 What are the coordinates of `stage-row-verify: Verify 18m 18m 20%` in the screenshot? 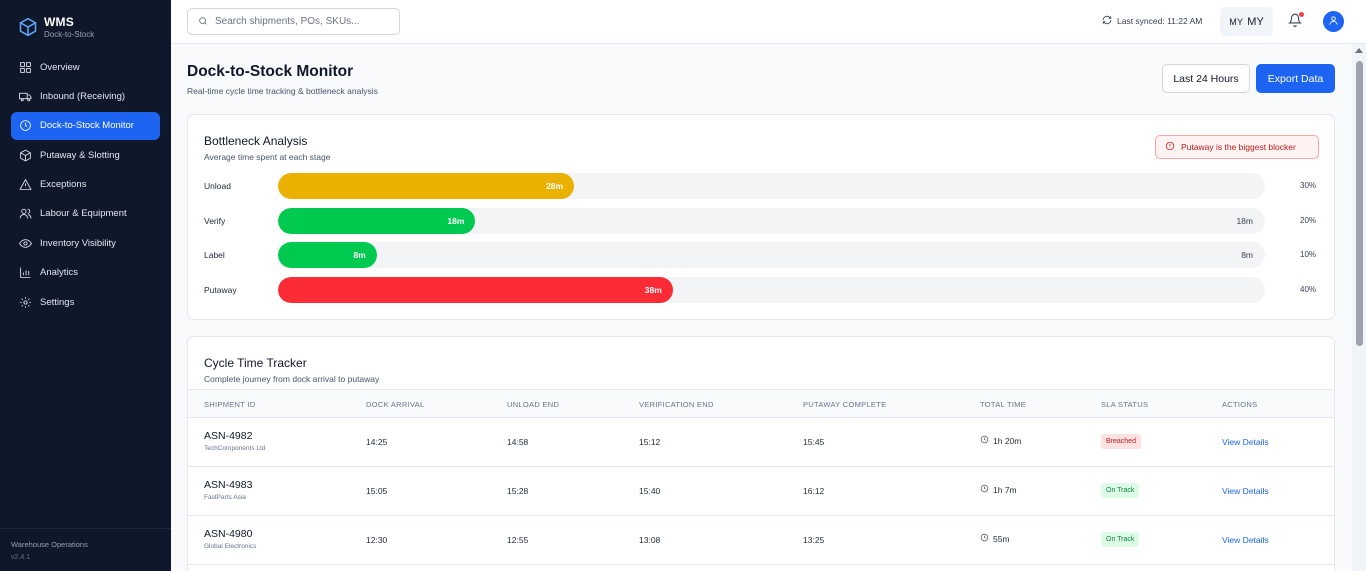 It's located at (762, 221).